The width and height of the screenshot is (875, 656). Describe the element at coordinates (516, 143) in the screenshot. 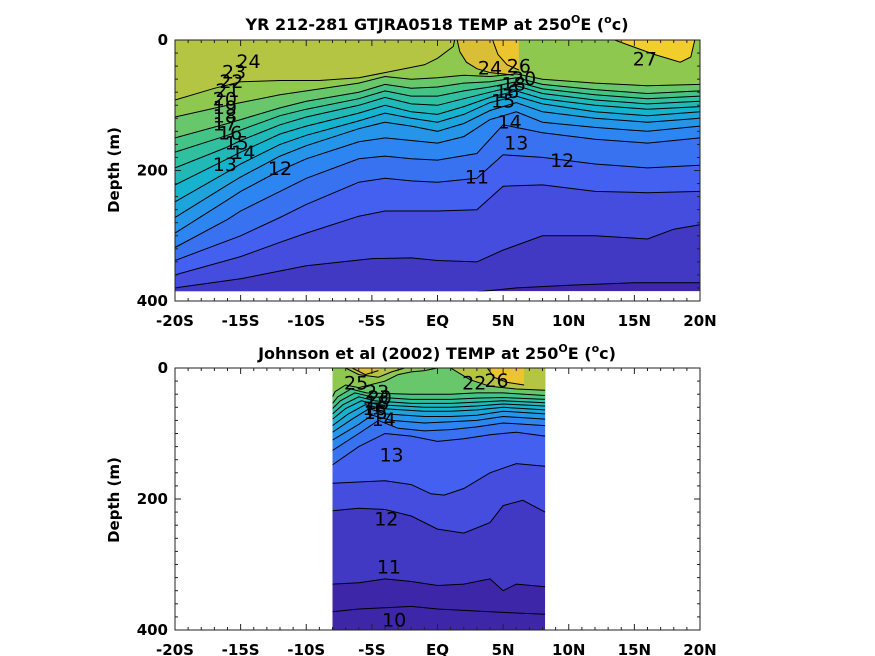

I see `contour-label: 13` at that location.